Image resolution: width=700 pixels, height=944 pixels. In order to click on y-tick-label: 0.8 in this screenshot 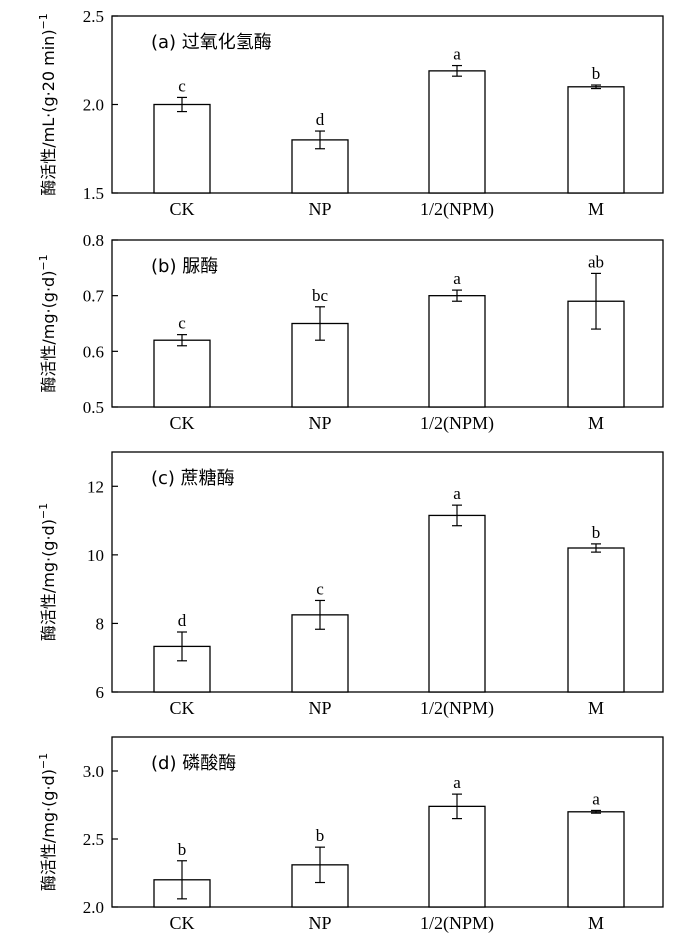, I will do `click(93, 240)`.